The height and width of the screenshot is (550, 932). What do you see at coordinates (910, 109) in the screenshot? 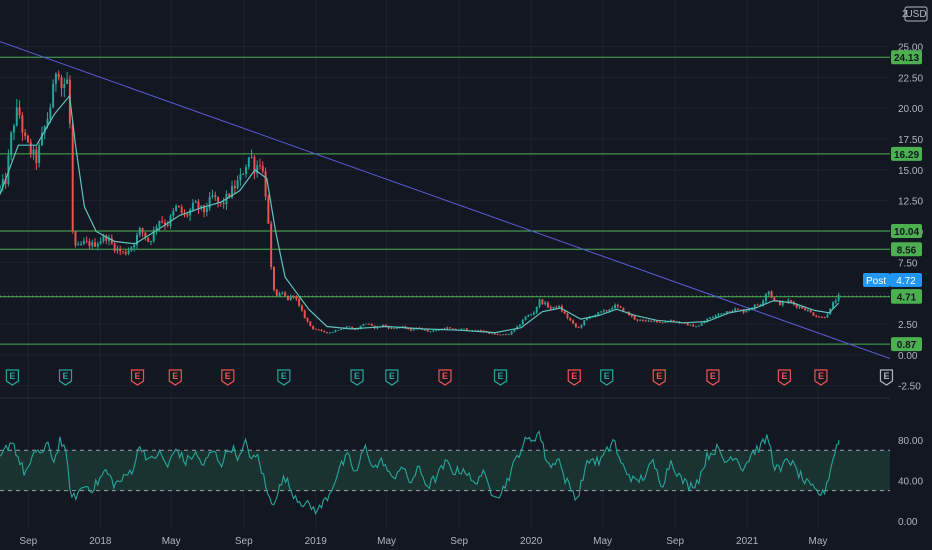
I see `price-axis-label: 20.00` at bounding box center [910, 109].